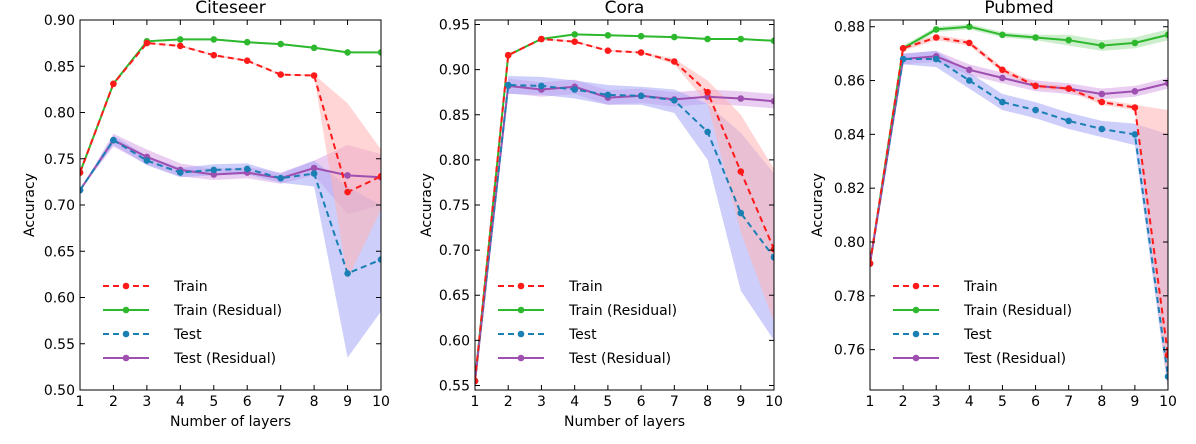 This screenshot has width=1196, height=444. What do you see at coordinates (982, 323) in the screenshot?
I see `legend: Train Train (Residual) Test Test (Residual)` at bounding box center [982, 323].